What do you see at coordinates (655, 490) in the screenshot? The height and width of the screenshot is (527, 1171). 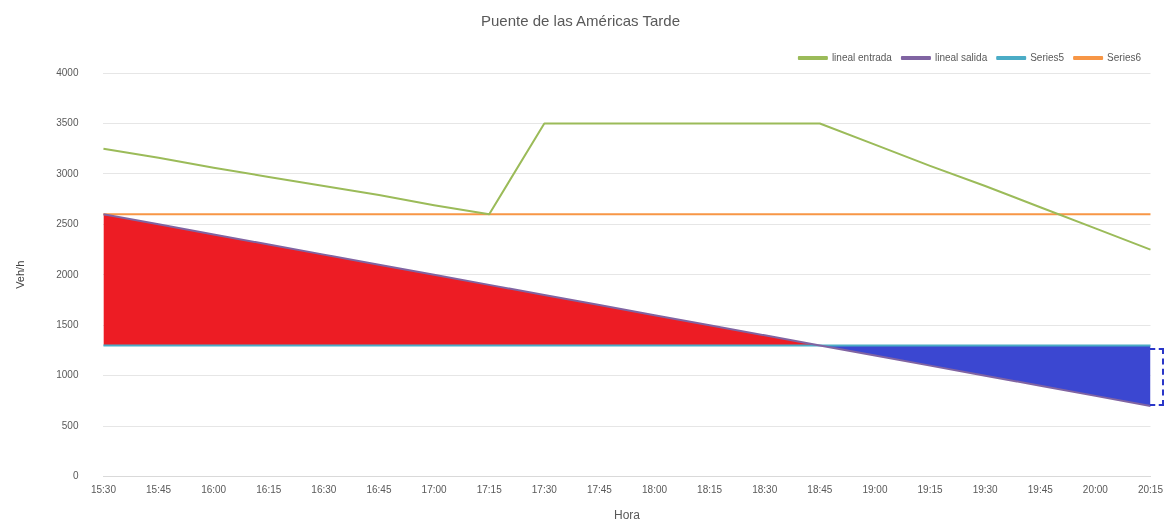 I see `x-tick-label: 18:00` at bounding box center [655, 490].